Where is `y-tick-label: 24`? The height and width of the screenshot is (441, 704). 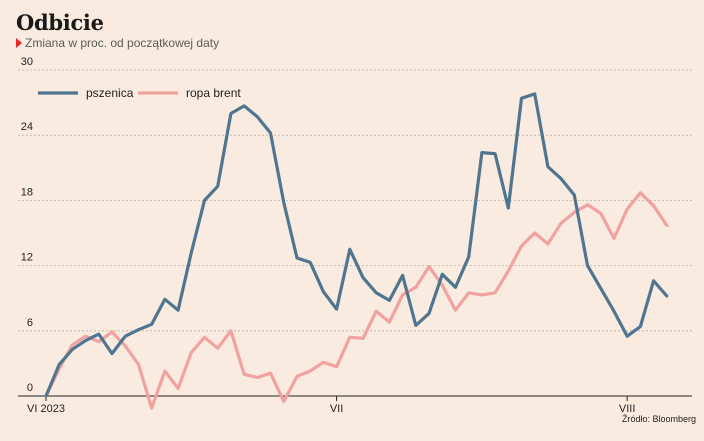
y-tick-label: 24 is located at coordinates (27, 127).